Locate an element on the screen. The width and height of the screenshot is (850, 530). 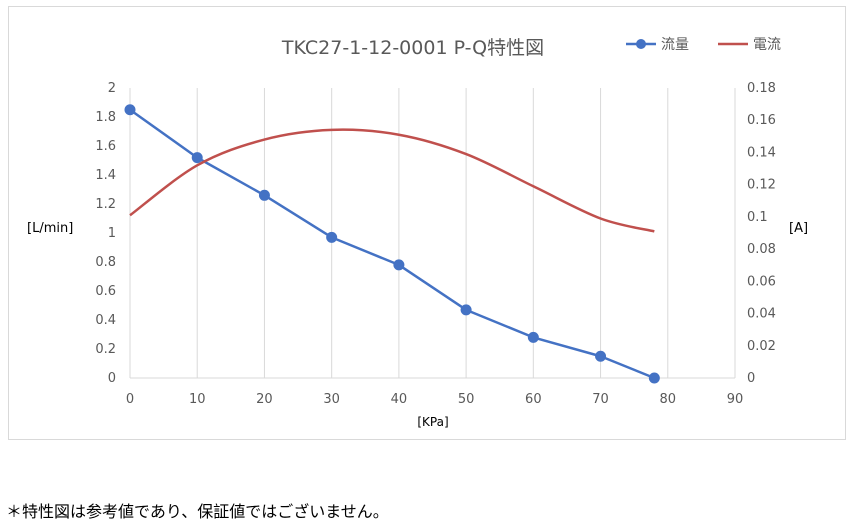
x-tick-label: 10 is located at coordinates (197, 399).